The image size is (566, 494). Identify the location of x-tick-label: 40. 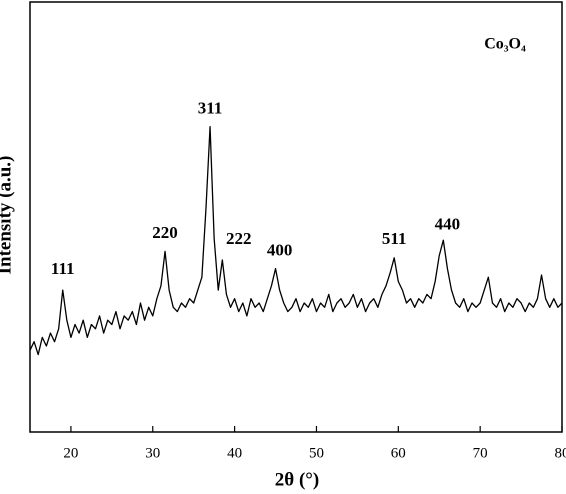
(234, 453).